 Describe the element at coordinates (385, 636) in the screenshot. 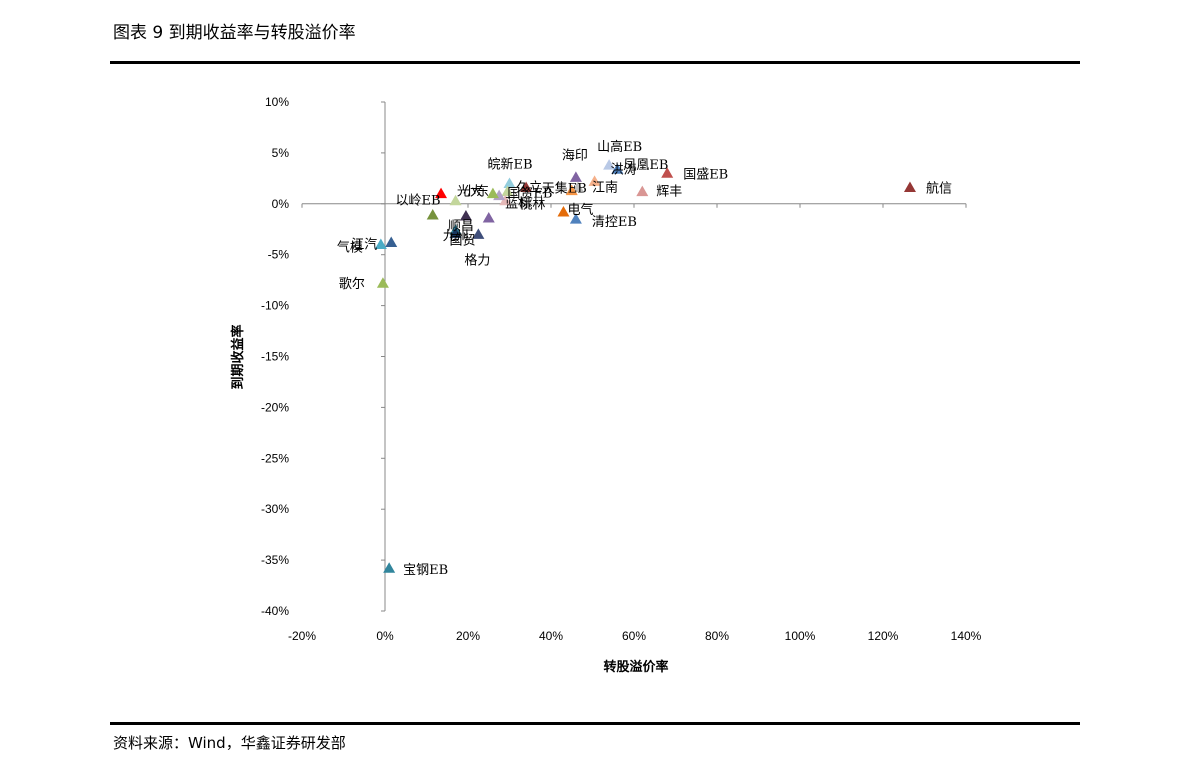

I see `x-tick-label: 0%` at that location.